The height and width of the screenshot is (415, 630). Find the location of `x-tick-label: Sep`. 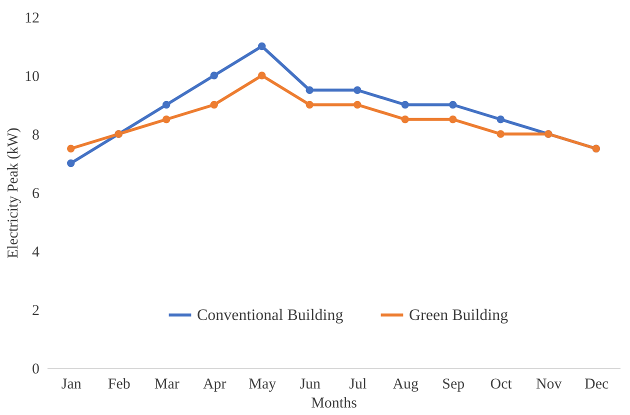

x-tick-label: Sep is located at coordinates (453, 384).